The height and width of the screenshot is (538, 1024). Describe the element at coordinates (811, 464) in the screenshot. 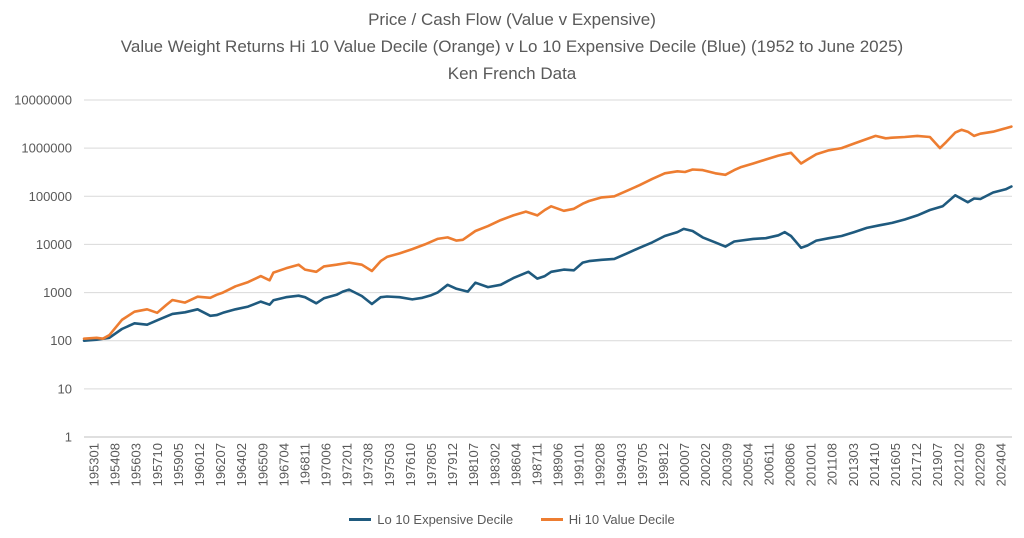

I see `x-tick-label: 201001` at that location.